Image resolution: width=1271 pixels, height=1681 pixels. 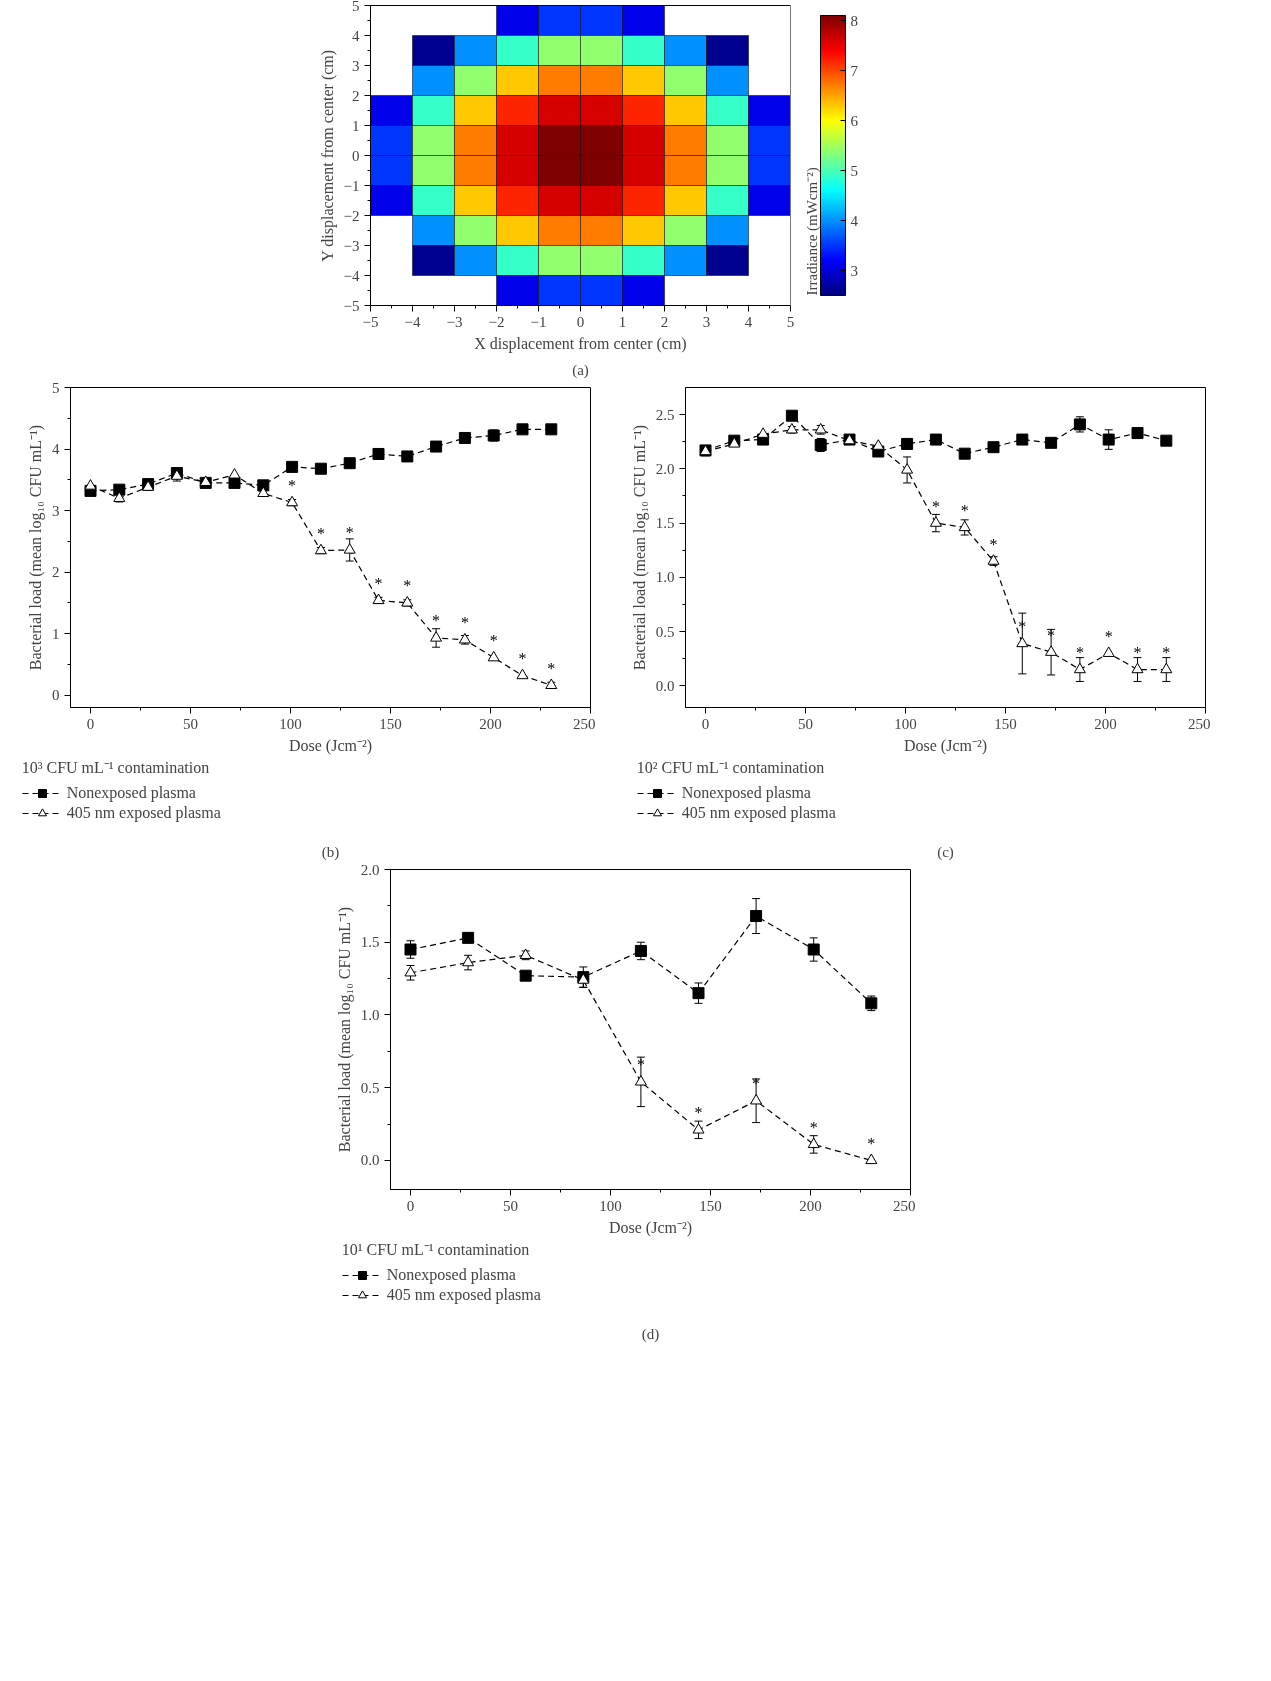 What do you see at coordinates (351, 185) in the screenshot?
I see `y-tick-label: −1` at bounding box center [351, 185].